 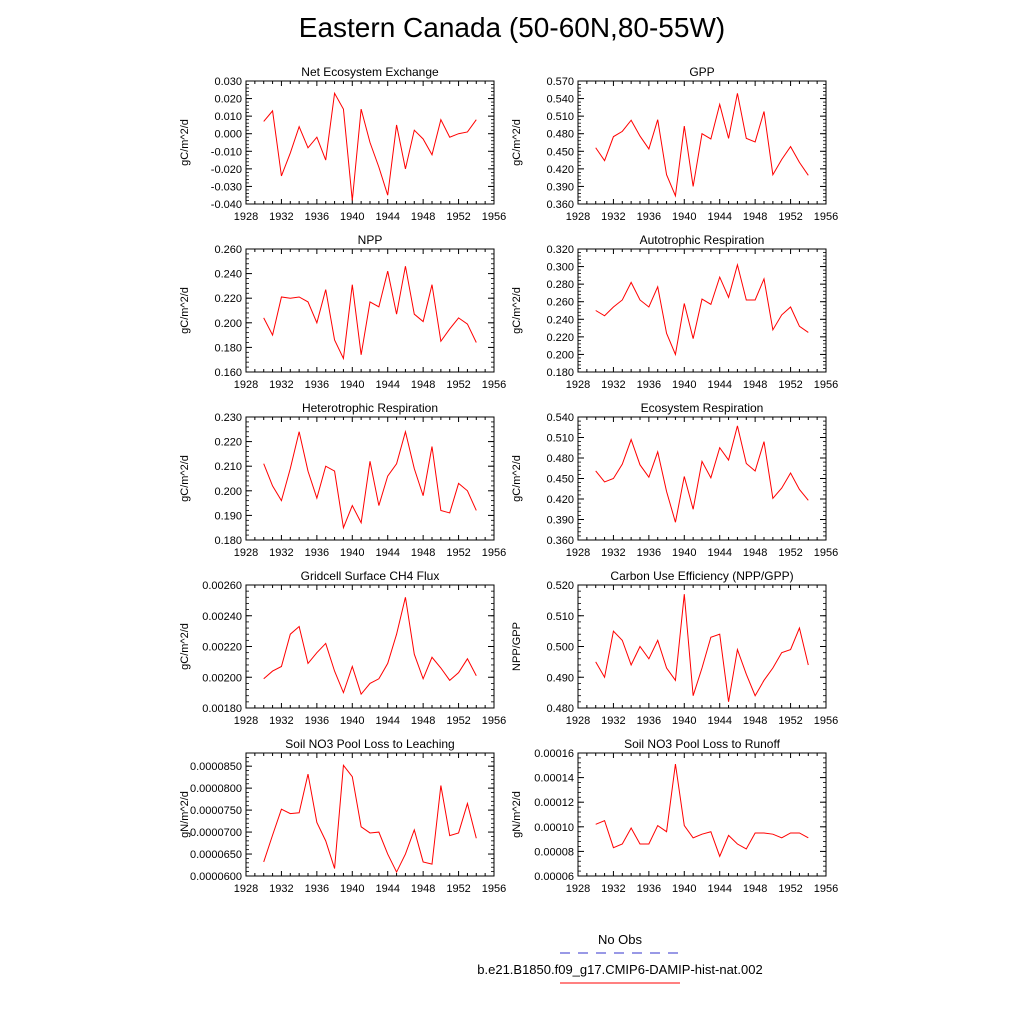 I want to click on y-tick-label: 0.00200, so click(x=222, y=678).